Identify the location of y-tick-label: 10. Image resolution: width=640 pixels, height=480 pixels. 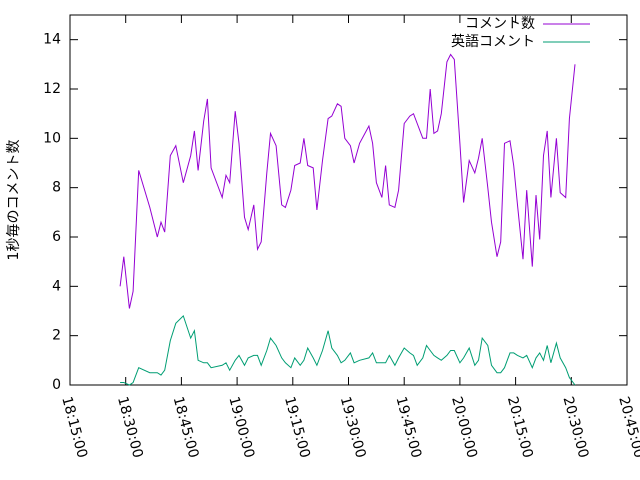
(52, 138).